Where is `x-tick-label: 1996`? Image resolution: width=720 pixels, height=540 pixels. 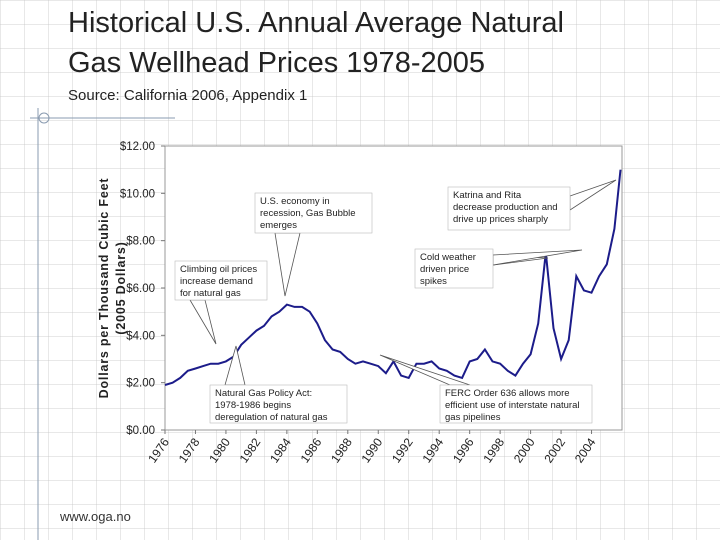
x-tick-label: 1996 is located at coordinates (463, 450).